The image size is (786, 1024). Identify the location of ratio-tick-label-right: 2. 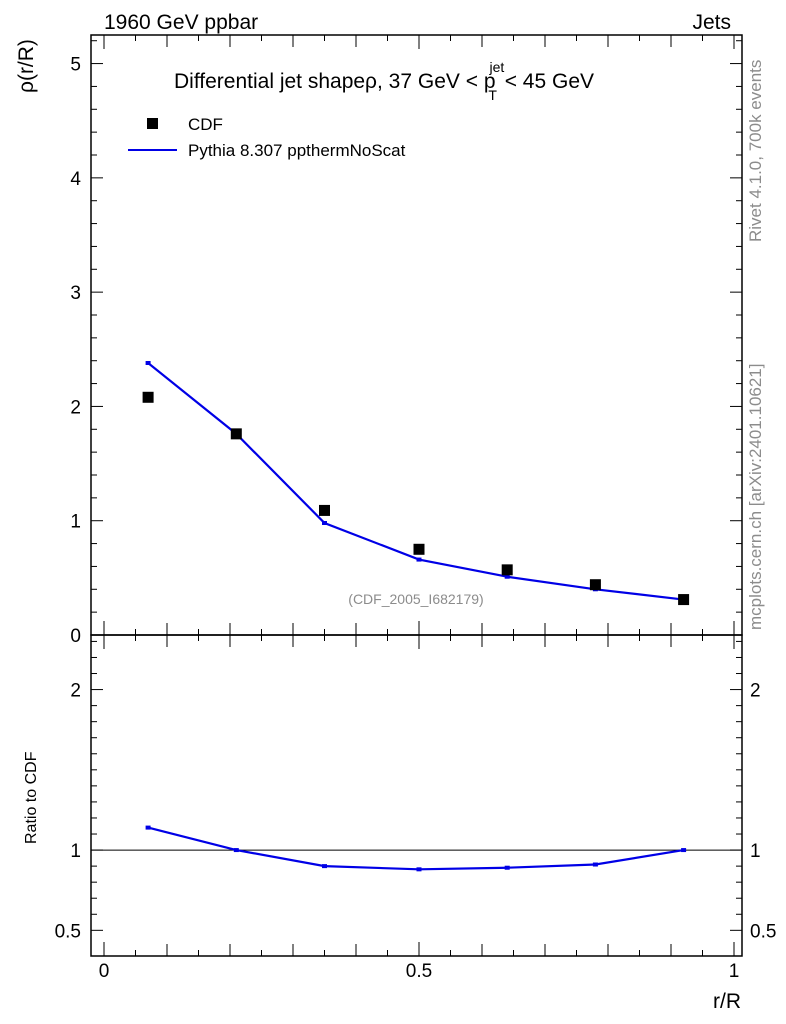
(755, 691).